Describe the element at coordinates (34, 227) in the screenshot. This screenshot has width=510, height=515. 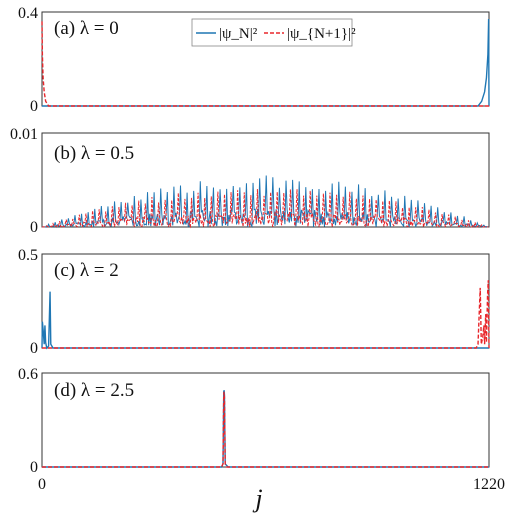
I see `panel-b-ytick-bottom: 0` at that location.